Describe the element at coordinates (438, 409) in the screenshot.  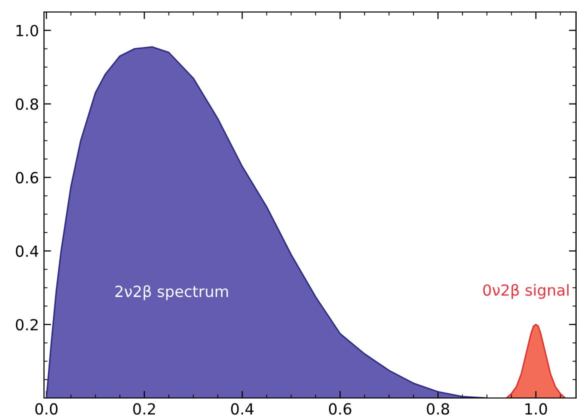
I see `x-tick-label: 0.8` at that location.